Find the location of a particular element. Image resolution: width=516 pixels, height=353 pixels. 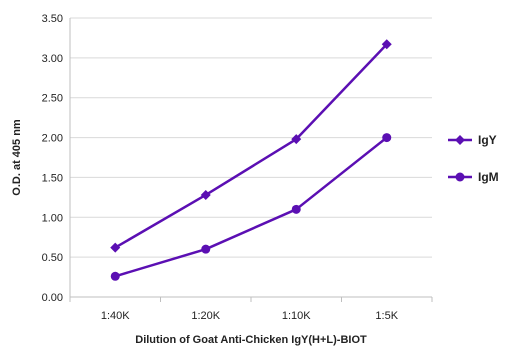

x-tick-label: 1:10K is located at coordinates (296, 316).